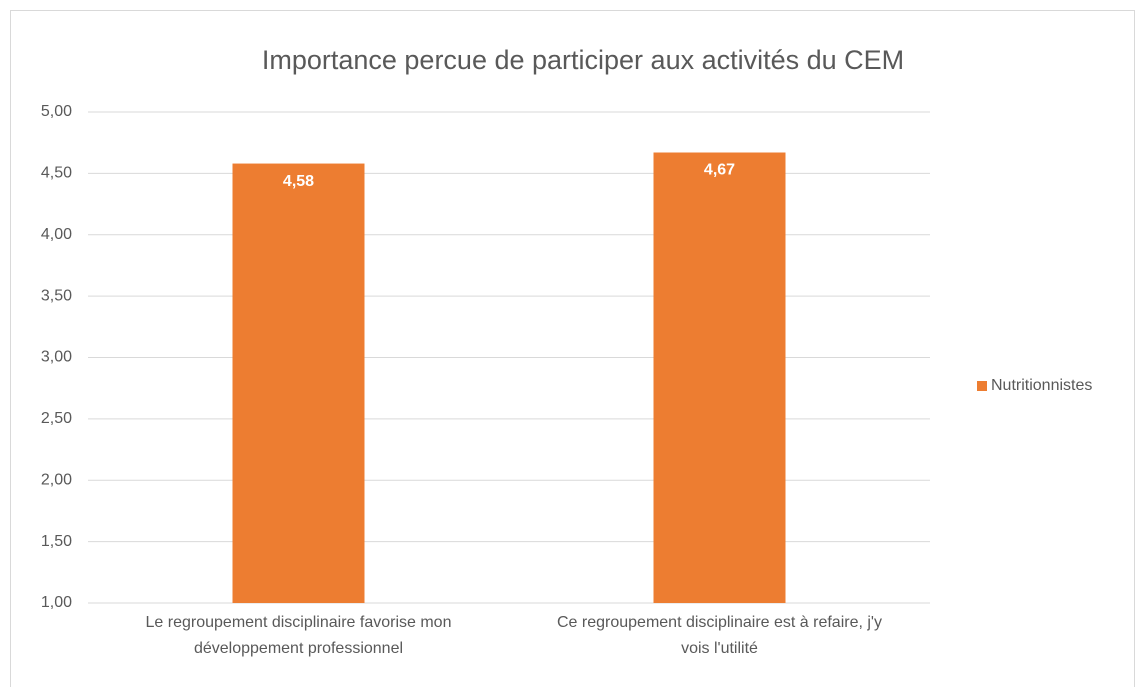 This screenshot has width=1145, height=687. I want to click on legend-label: Nutritionnistes, so click(1041, 385).